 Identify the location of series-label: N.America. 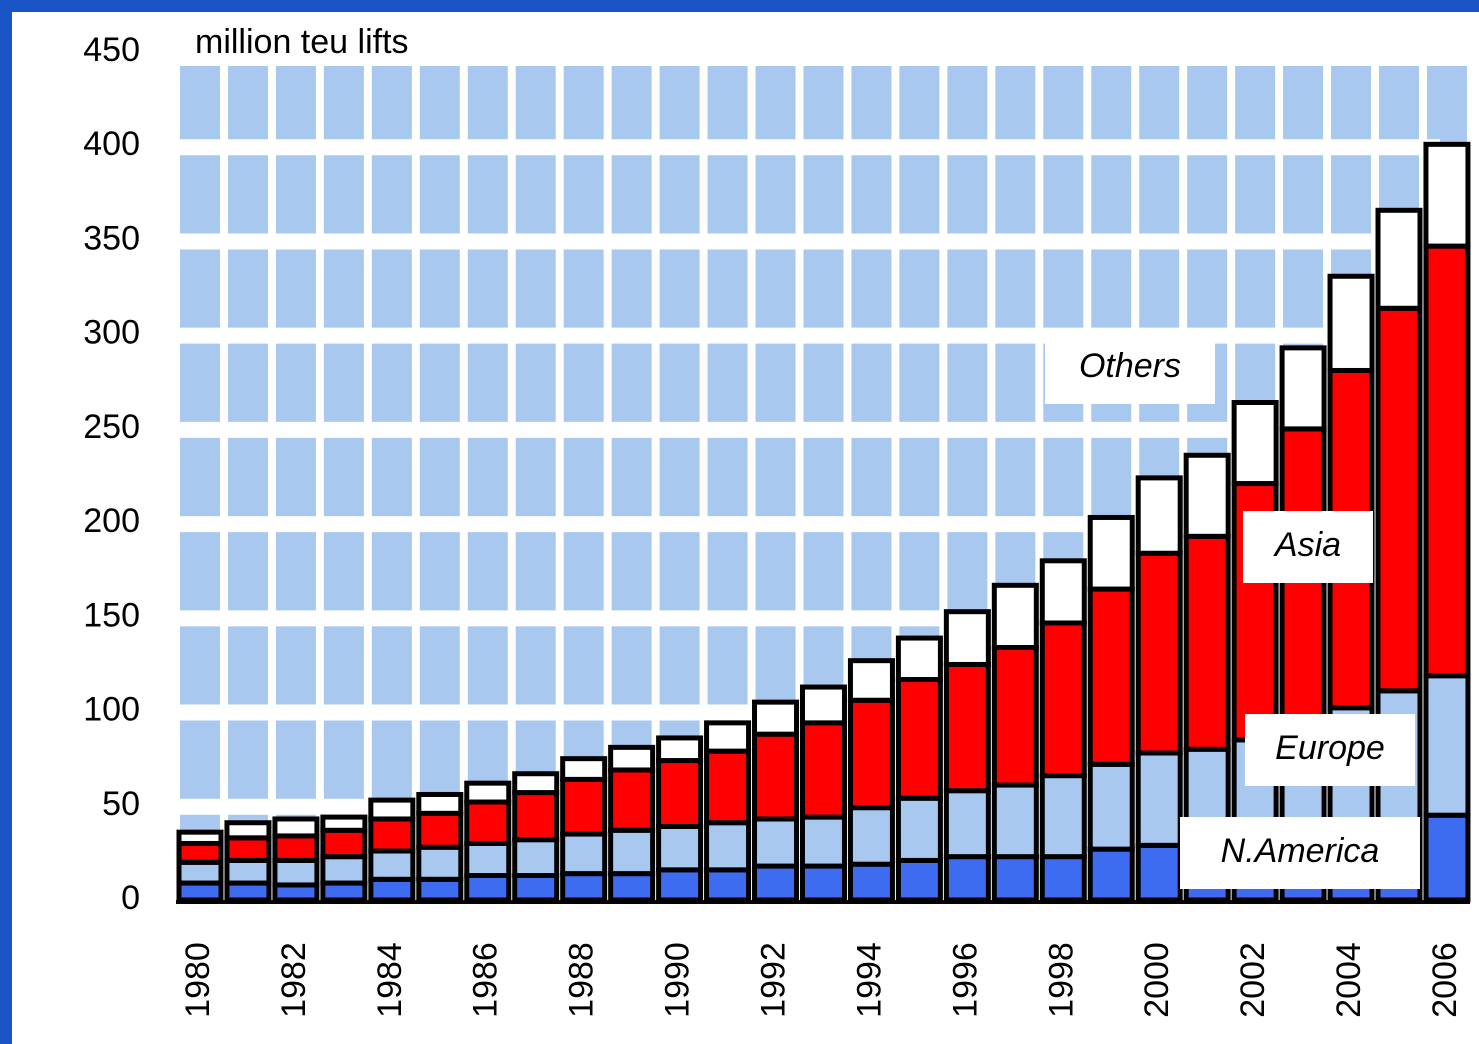
(1300, 851).